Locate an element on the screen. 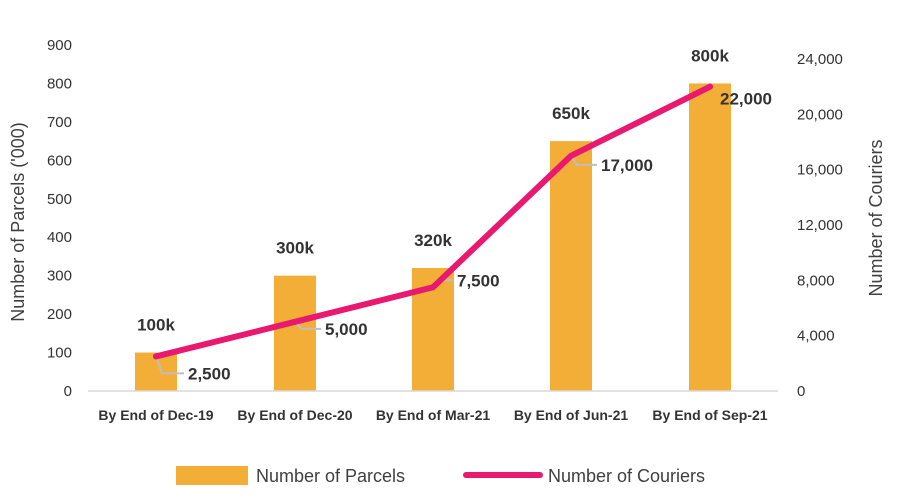 The width and height of the screenshot is (907, 502). left-tick-label: 100 is located at coordinates (59, 353).